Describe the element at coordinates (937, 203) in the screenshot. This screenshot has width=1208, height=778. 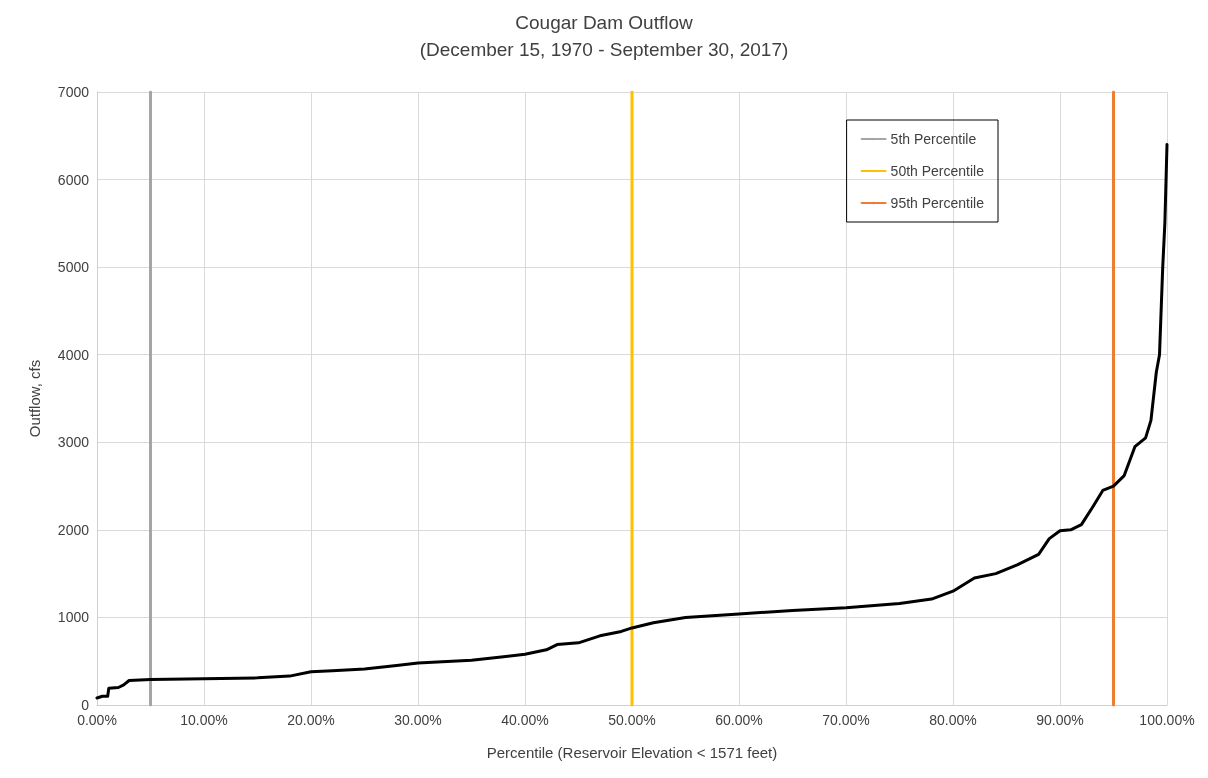
I see `legend-label: 95th Percentile` at that location.